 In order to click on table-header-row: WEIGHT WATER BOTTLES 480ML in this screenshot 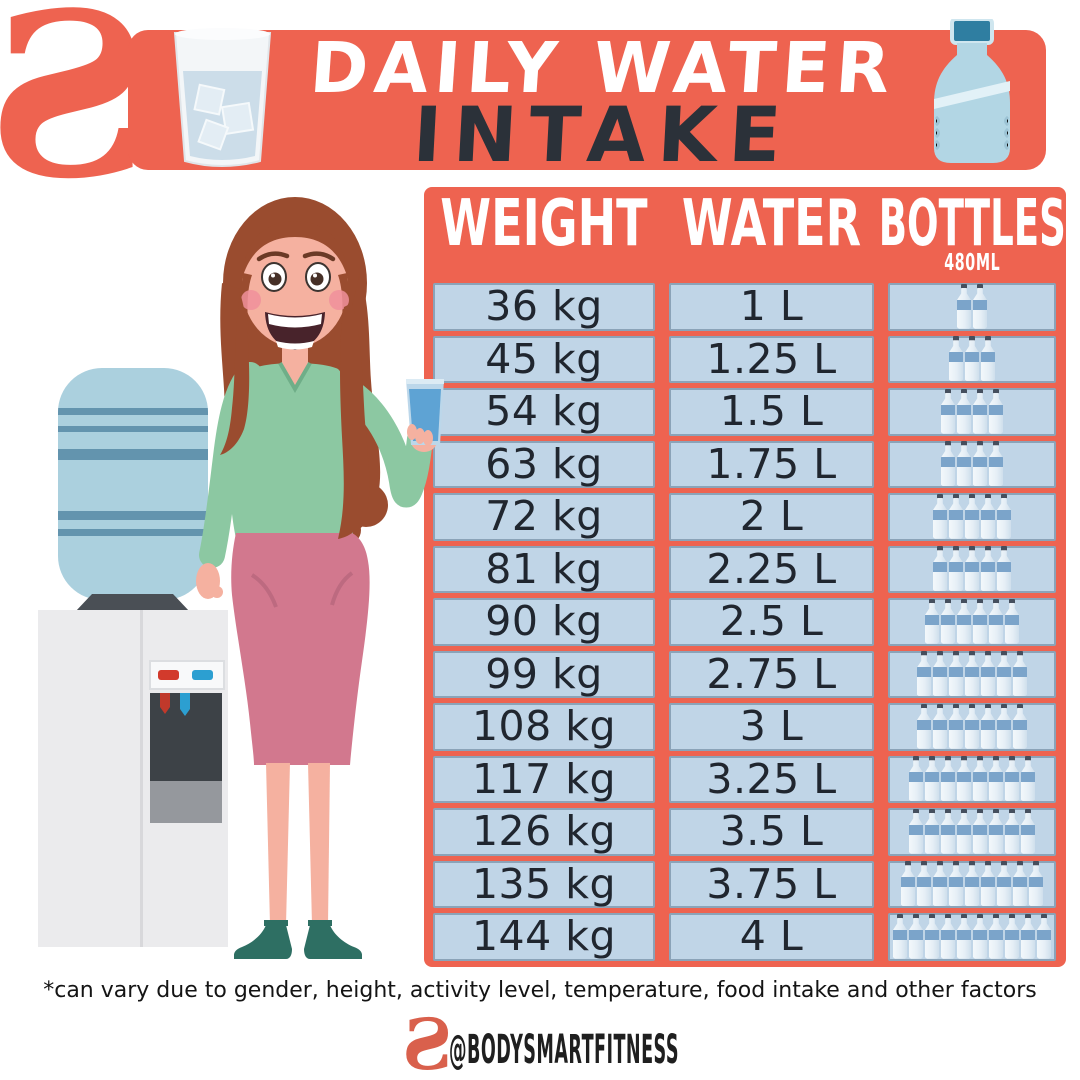, I will do `click(745, 233)`.